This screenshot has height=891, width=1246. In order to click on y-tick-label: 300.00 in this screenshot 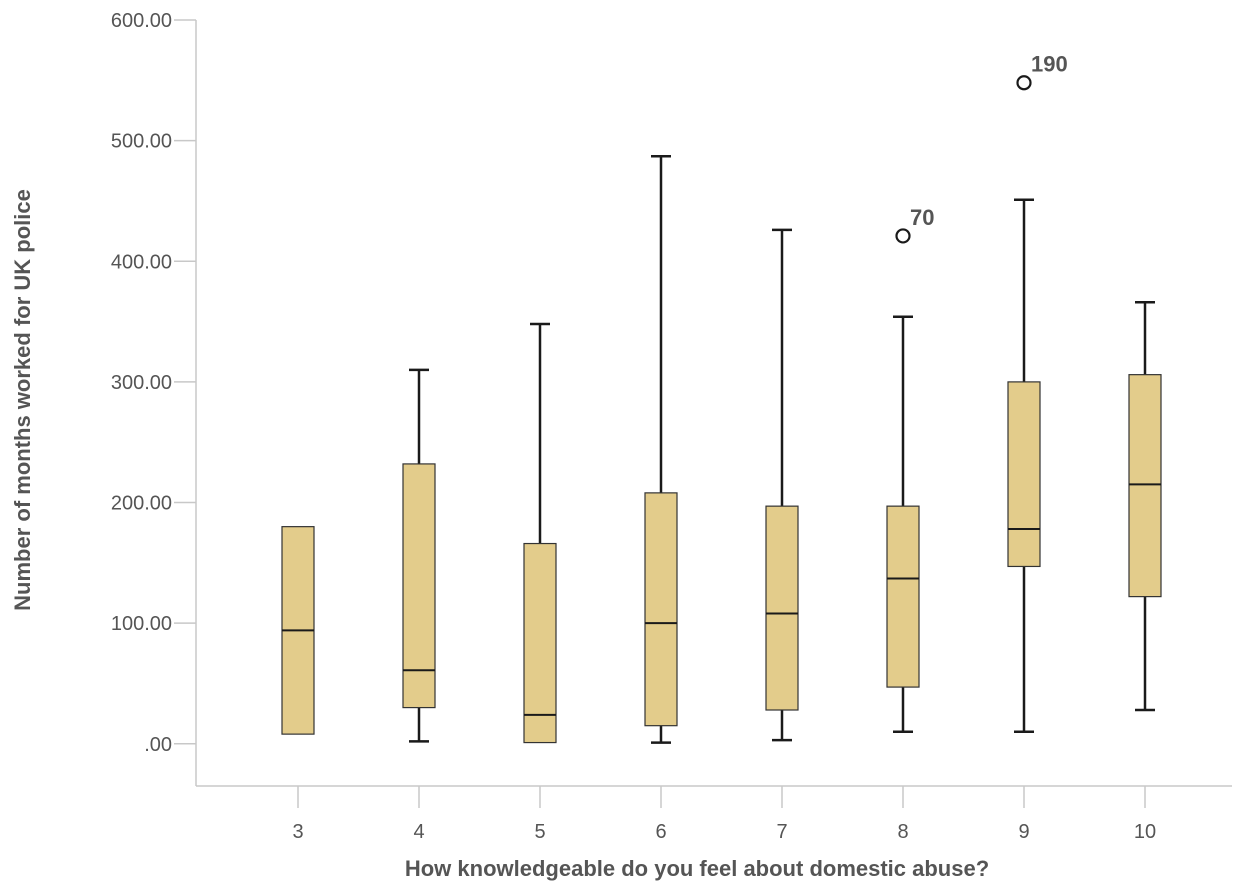, I will do `click(141, 383)`.